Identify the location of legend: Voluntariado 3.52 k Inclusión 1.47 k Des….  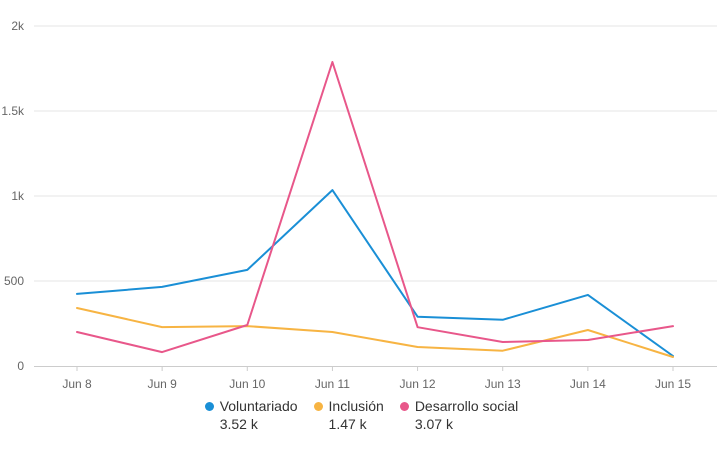
(361, 415).